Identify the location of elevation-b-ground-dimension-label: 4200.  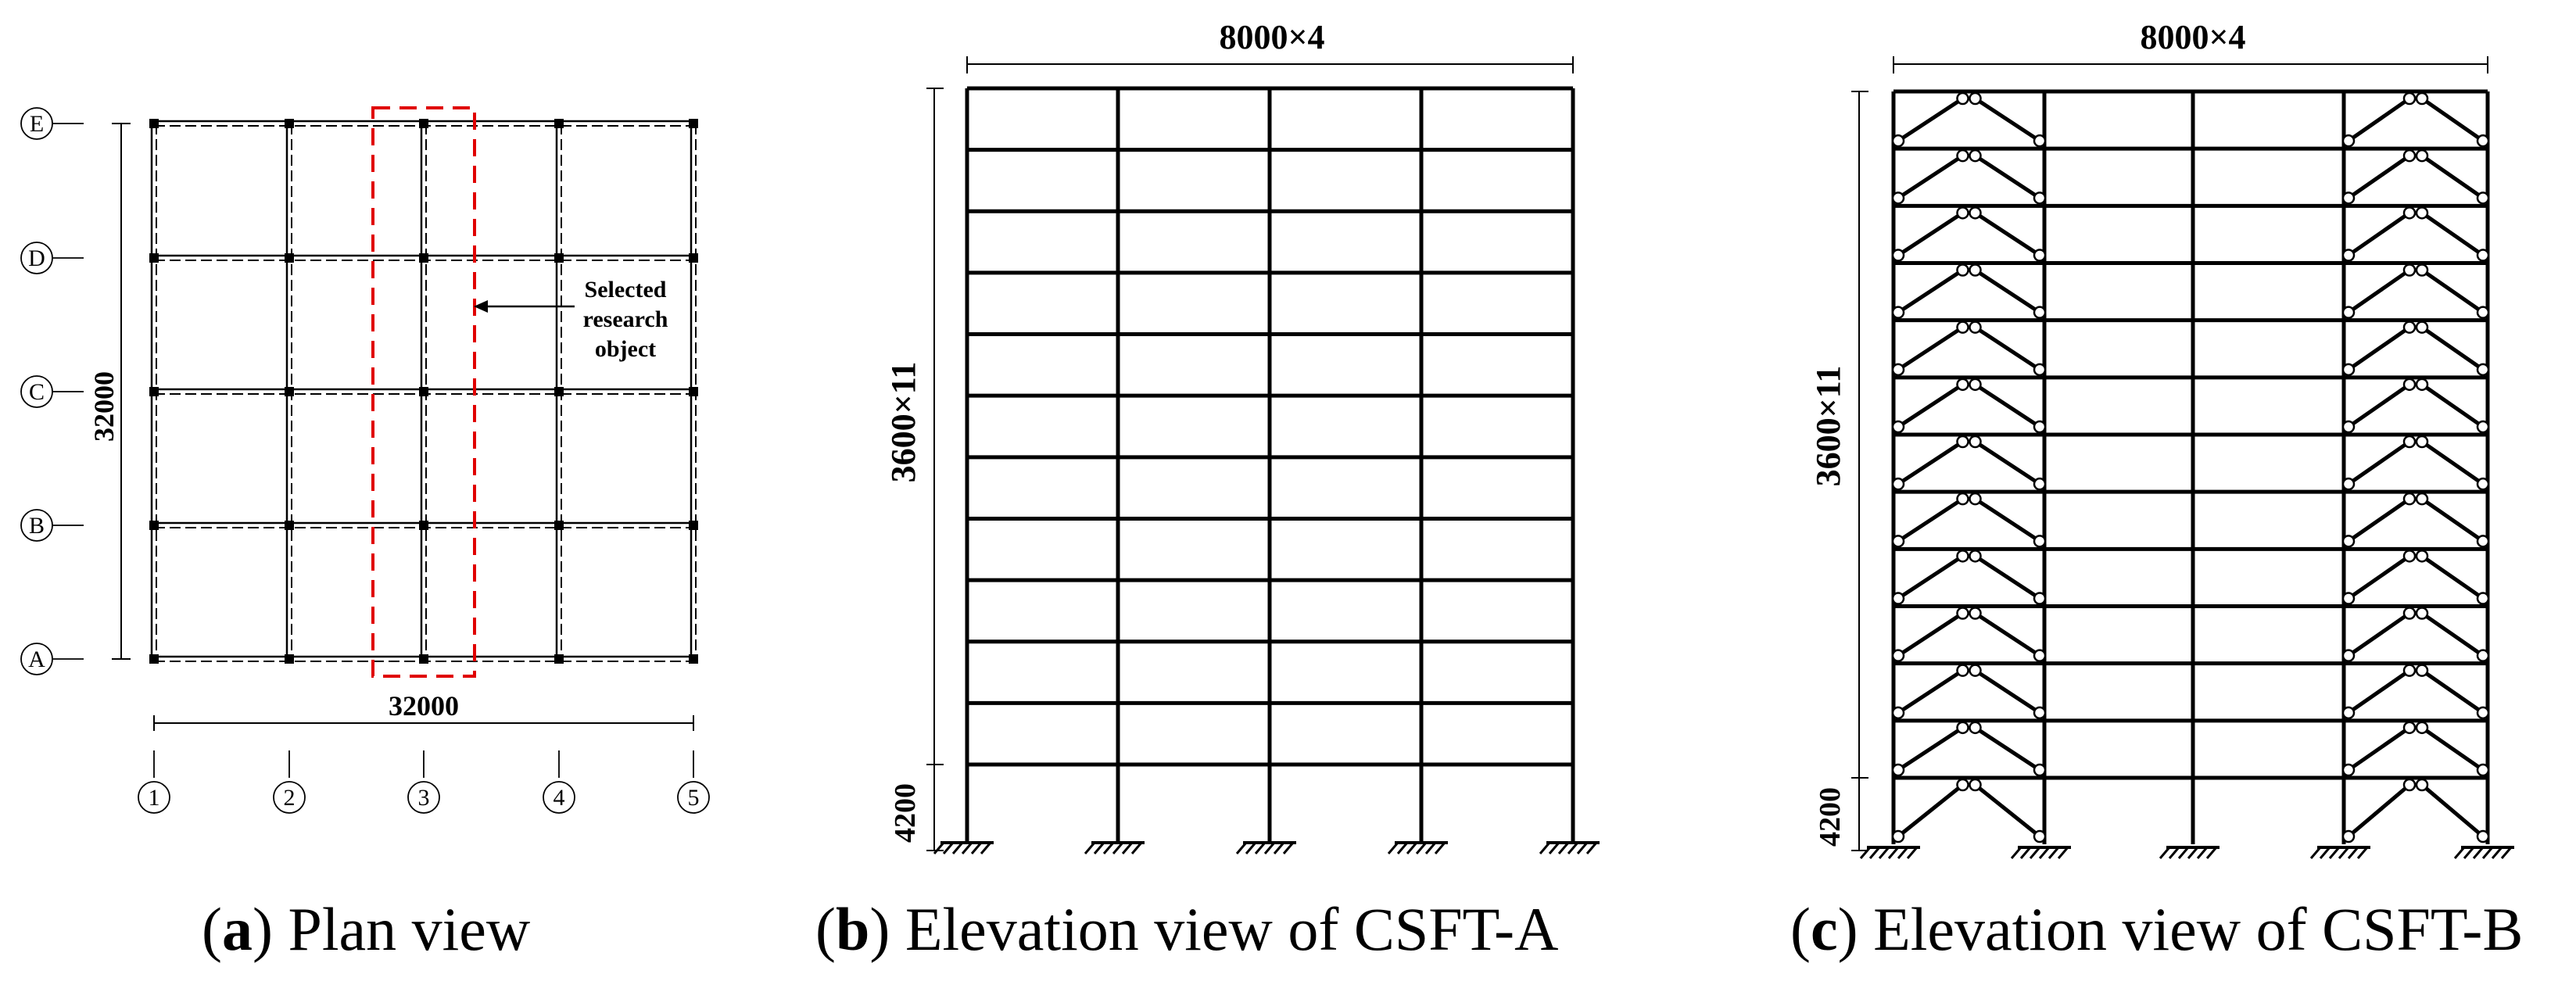
(1830, 817).